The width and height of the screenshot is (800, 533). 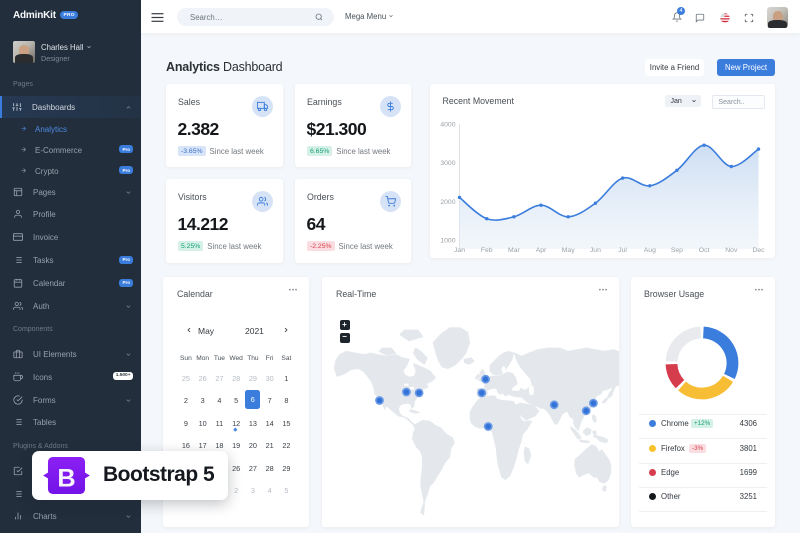 What do you see at coordinates (447, 202) in the screenshot?
I see `svg-text: 2000` at bounding box center [447, 202].